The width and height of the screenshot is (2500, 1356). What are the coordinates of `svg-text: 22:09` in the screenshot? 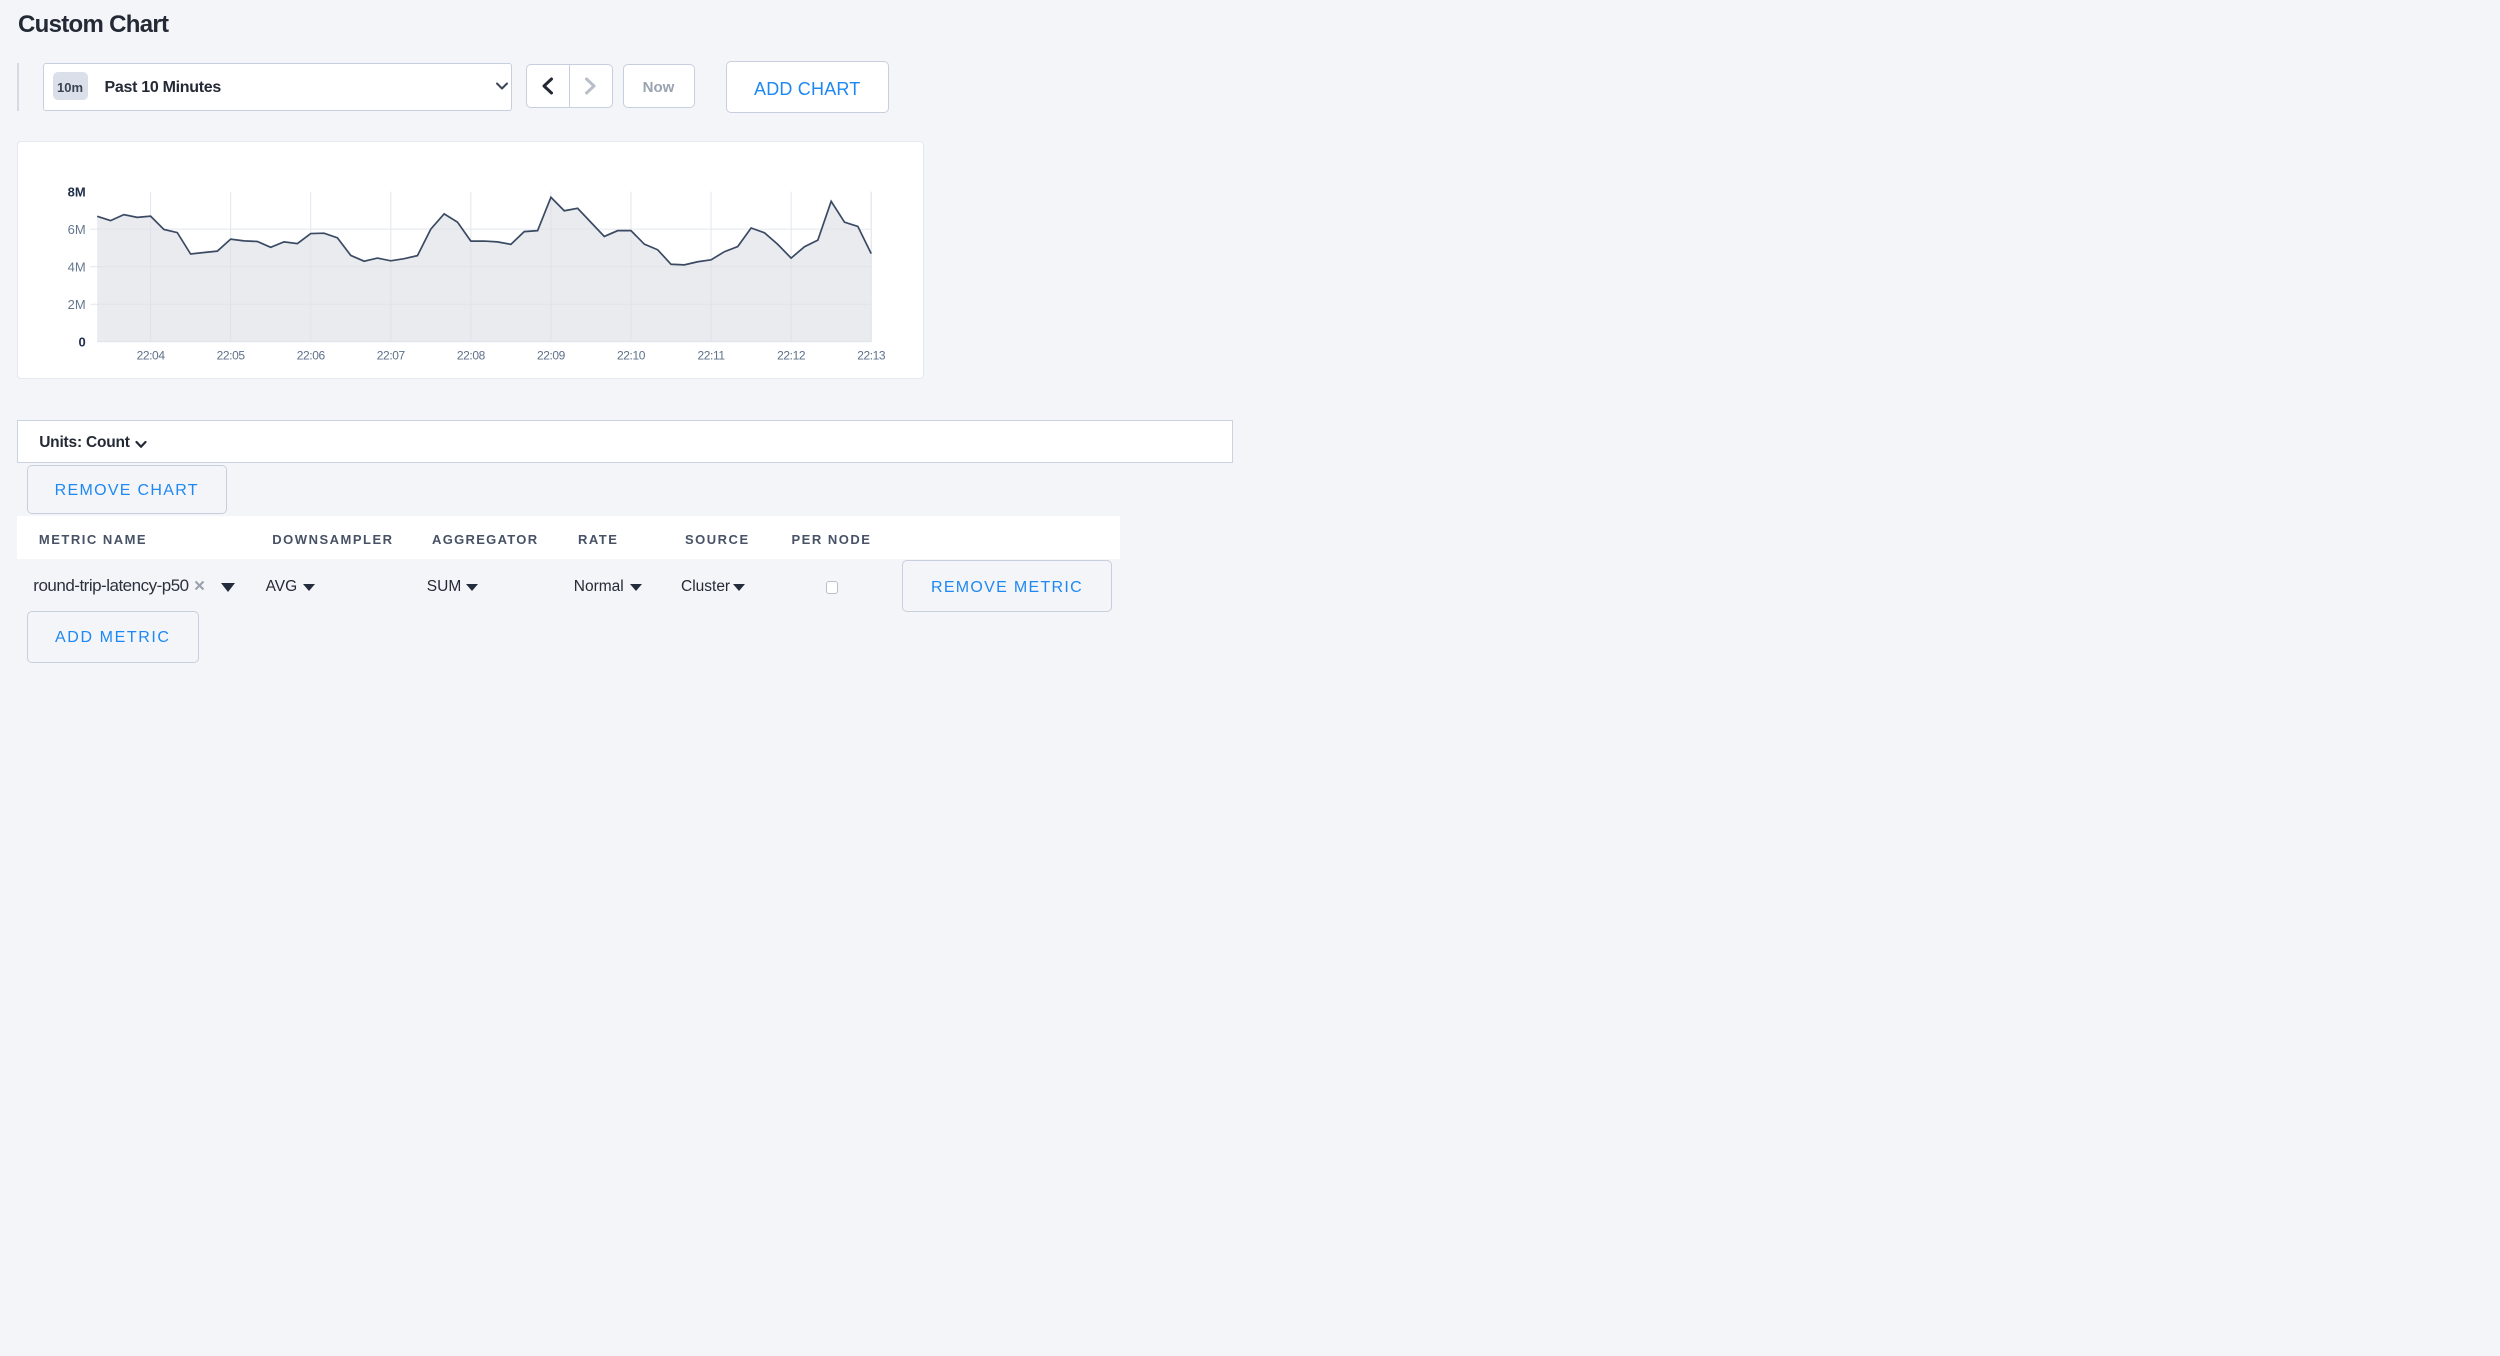 It's located at (551, 355).